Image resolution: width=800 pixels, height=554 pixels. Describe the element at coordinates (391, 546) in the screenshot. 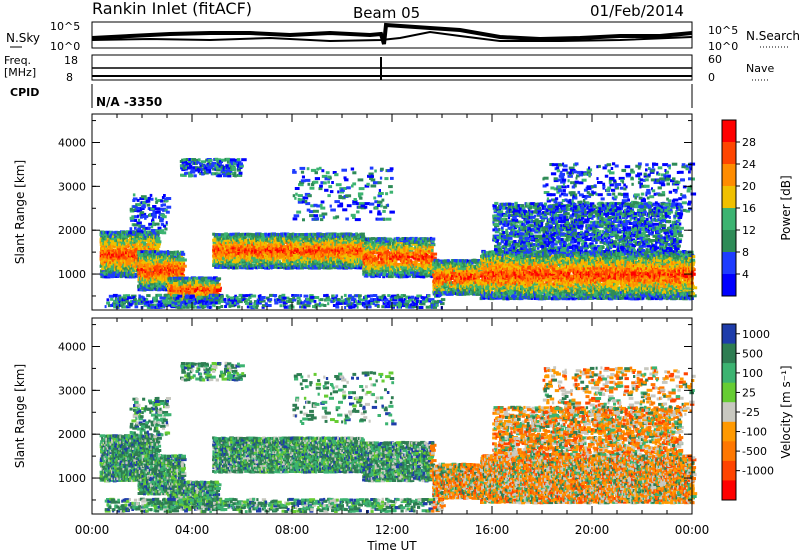

I see `x-axis-label: Time UT` at that location.